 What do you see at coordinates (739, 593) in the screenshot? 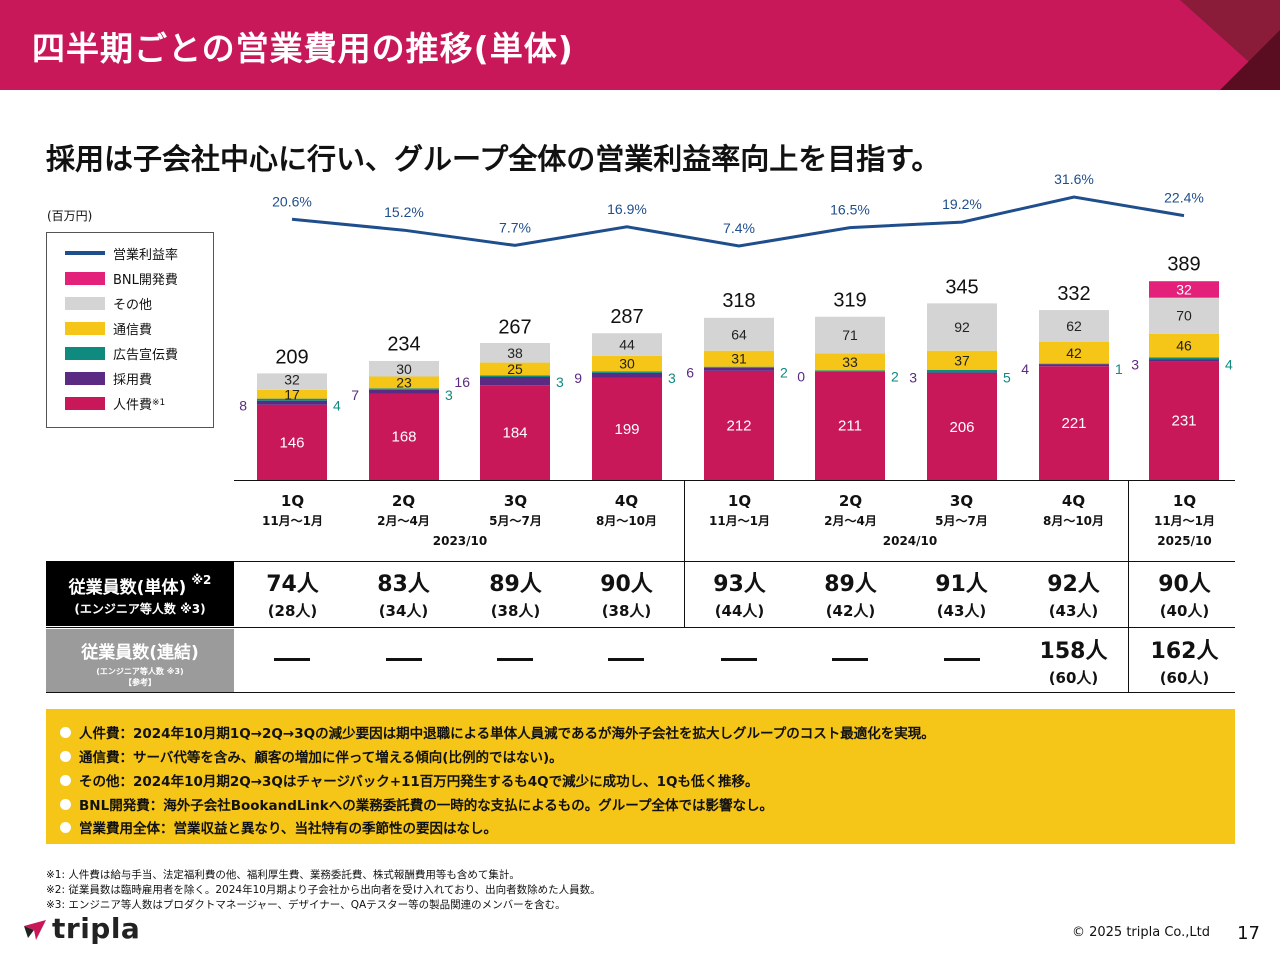
I see `employee-cell: 93人 (44人)` at bounding box center [739, 593].